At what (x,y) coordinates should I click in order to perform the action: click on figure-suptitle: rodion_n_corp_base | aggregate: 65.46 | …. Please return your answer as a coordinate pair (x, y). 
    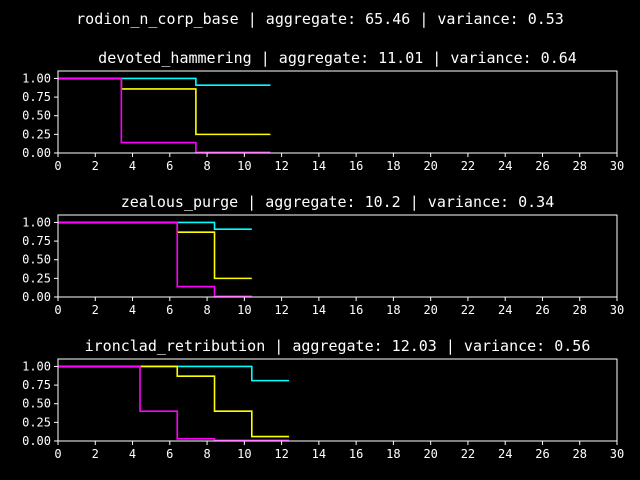
    Looking at the image, I should click on (320, 19).